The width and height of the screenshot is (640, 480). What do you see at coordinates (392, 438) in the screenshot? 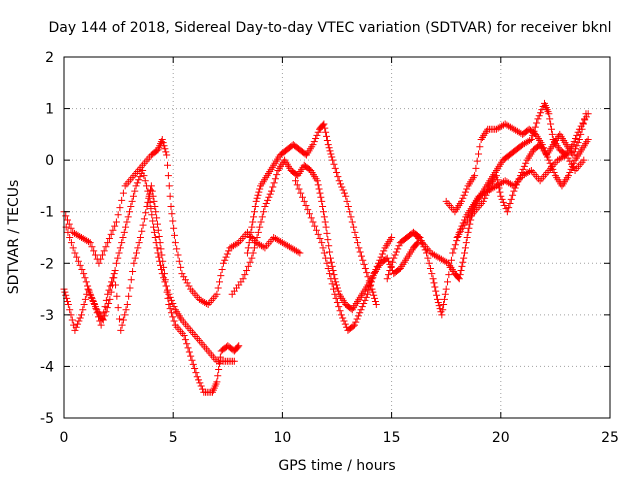
I see `x-tick-label: 15` at bounding box center [392, 438].